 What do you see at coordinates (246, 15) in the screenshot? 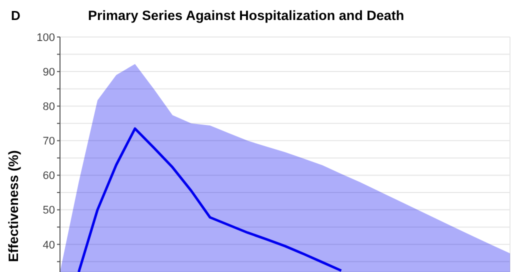
I see `chart-title: Primary Series Against Hospitalization and Death` at bounding box center [246, 15].